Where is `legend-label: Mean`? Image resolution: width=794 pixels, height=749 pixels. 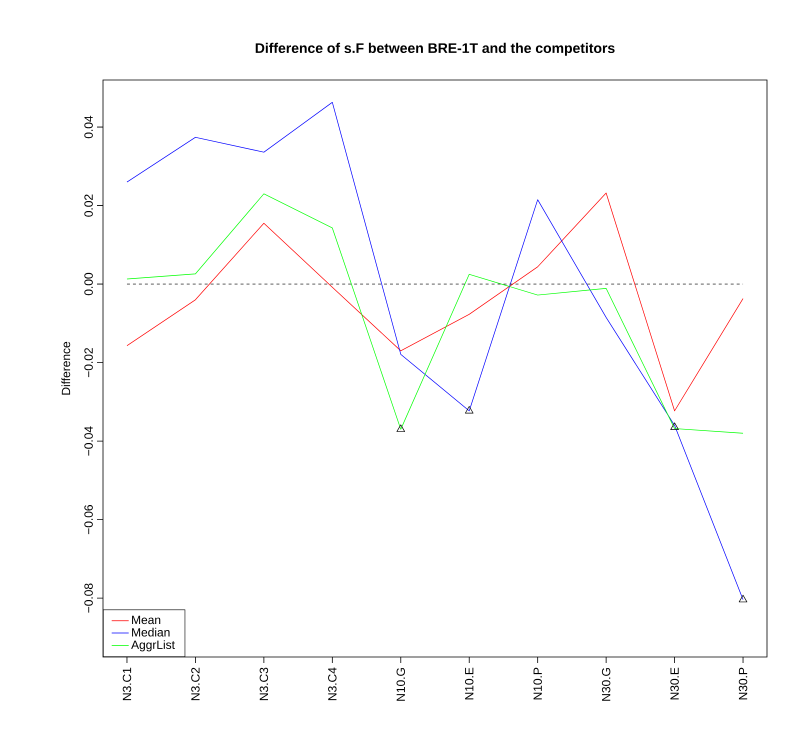 legend-label: Mean is located at coordinates (146, 620).